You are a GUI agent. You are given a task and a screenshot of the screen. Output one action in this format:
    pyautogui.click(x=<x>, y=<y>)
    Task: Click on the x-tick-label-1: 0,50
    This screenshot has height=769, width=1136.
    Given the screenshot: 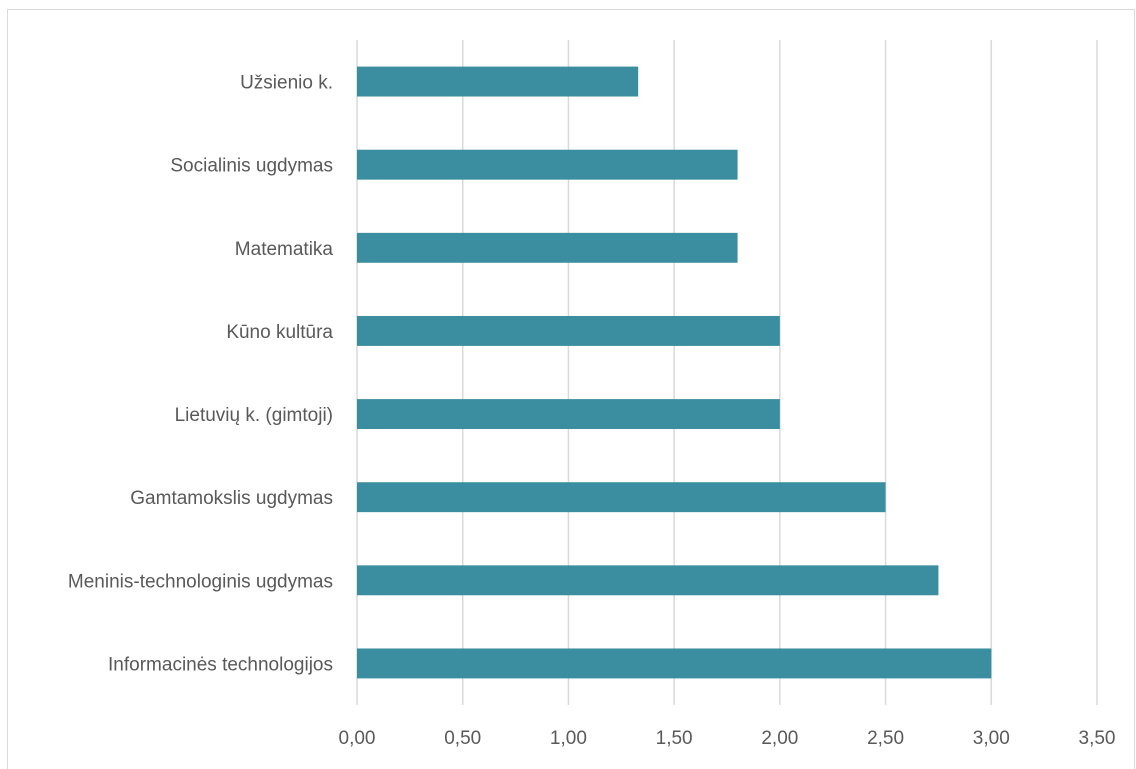 What is the action you would take?
    pyautogui.click(x=462, y=738)
    